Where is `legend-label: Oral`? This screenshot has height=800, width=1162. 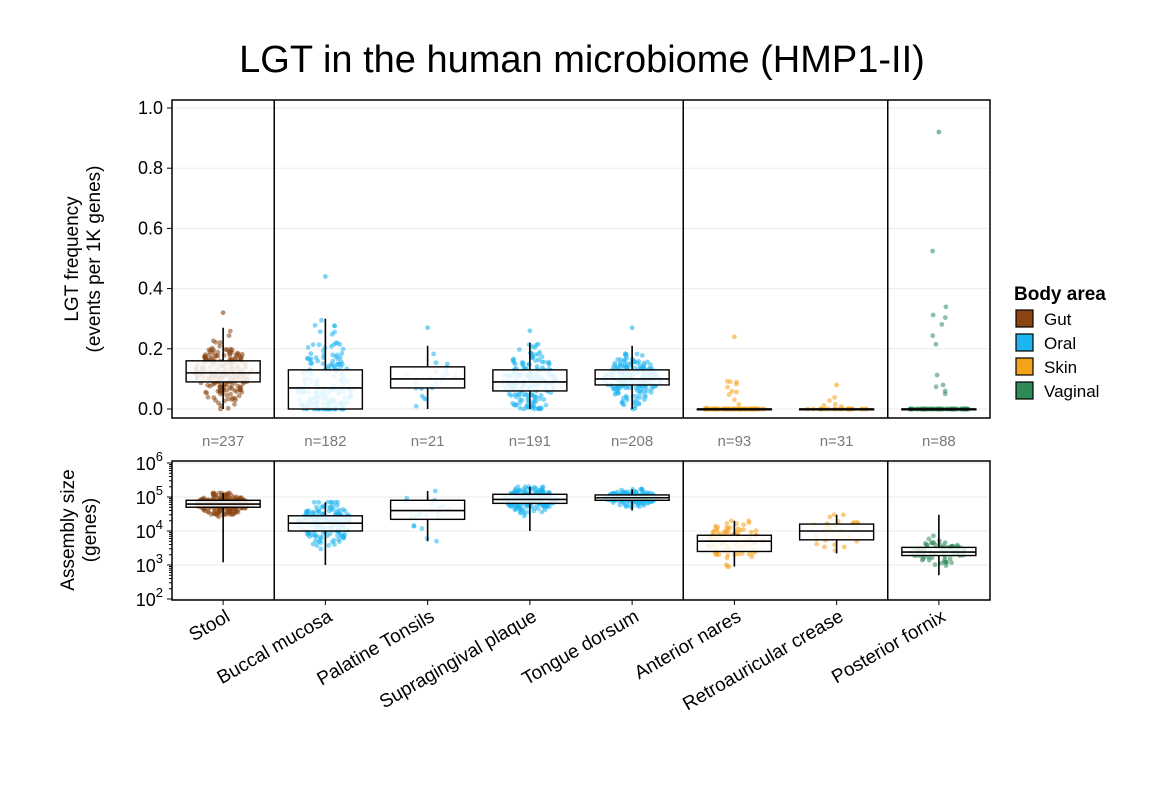
legend-label: Oral is located at coordinates (1060, 343).